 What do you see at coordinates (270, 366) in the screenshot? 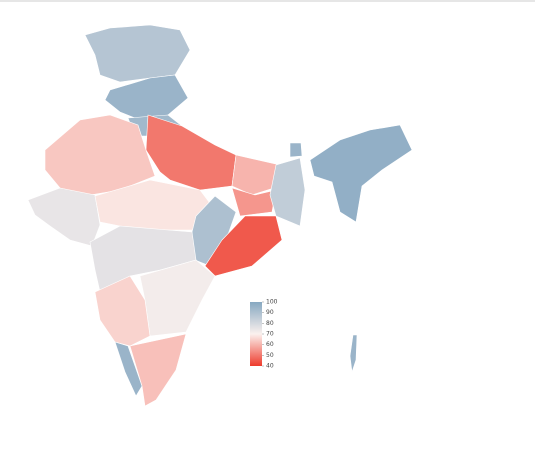
I see `colorbar-label: 40` at bounding box center [270, 366].